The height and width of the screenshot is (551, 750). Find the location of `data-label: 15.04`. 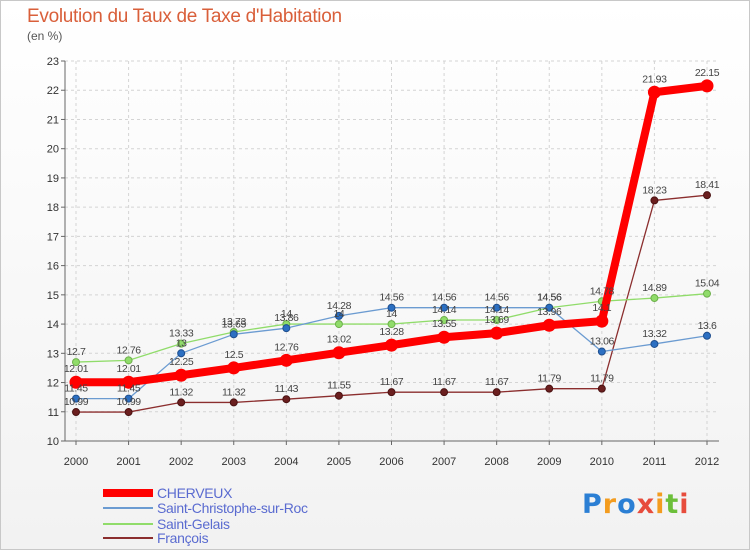

data-label: 15.04 is located at coordinates (707, 284).